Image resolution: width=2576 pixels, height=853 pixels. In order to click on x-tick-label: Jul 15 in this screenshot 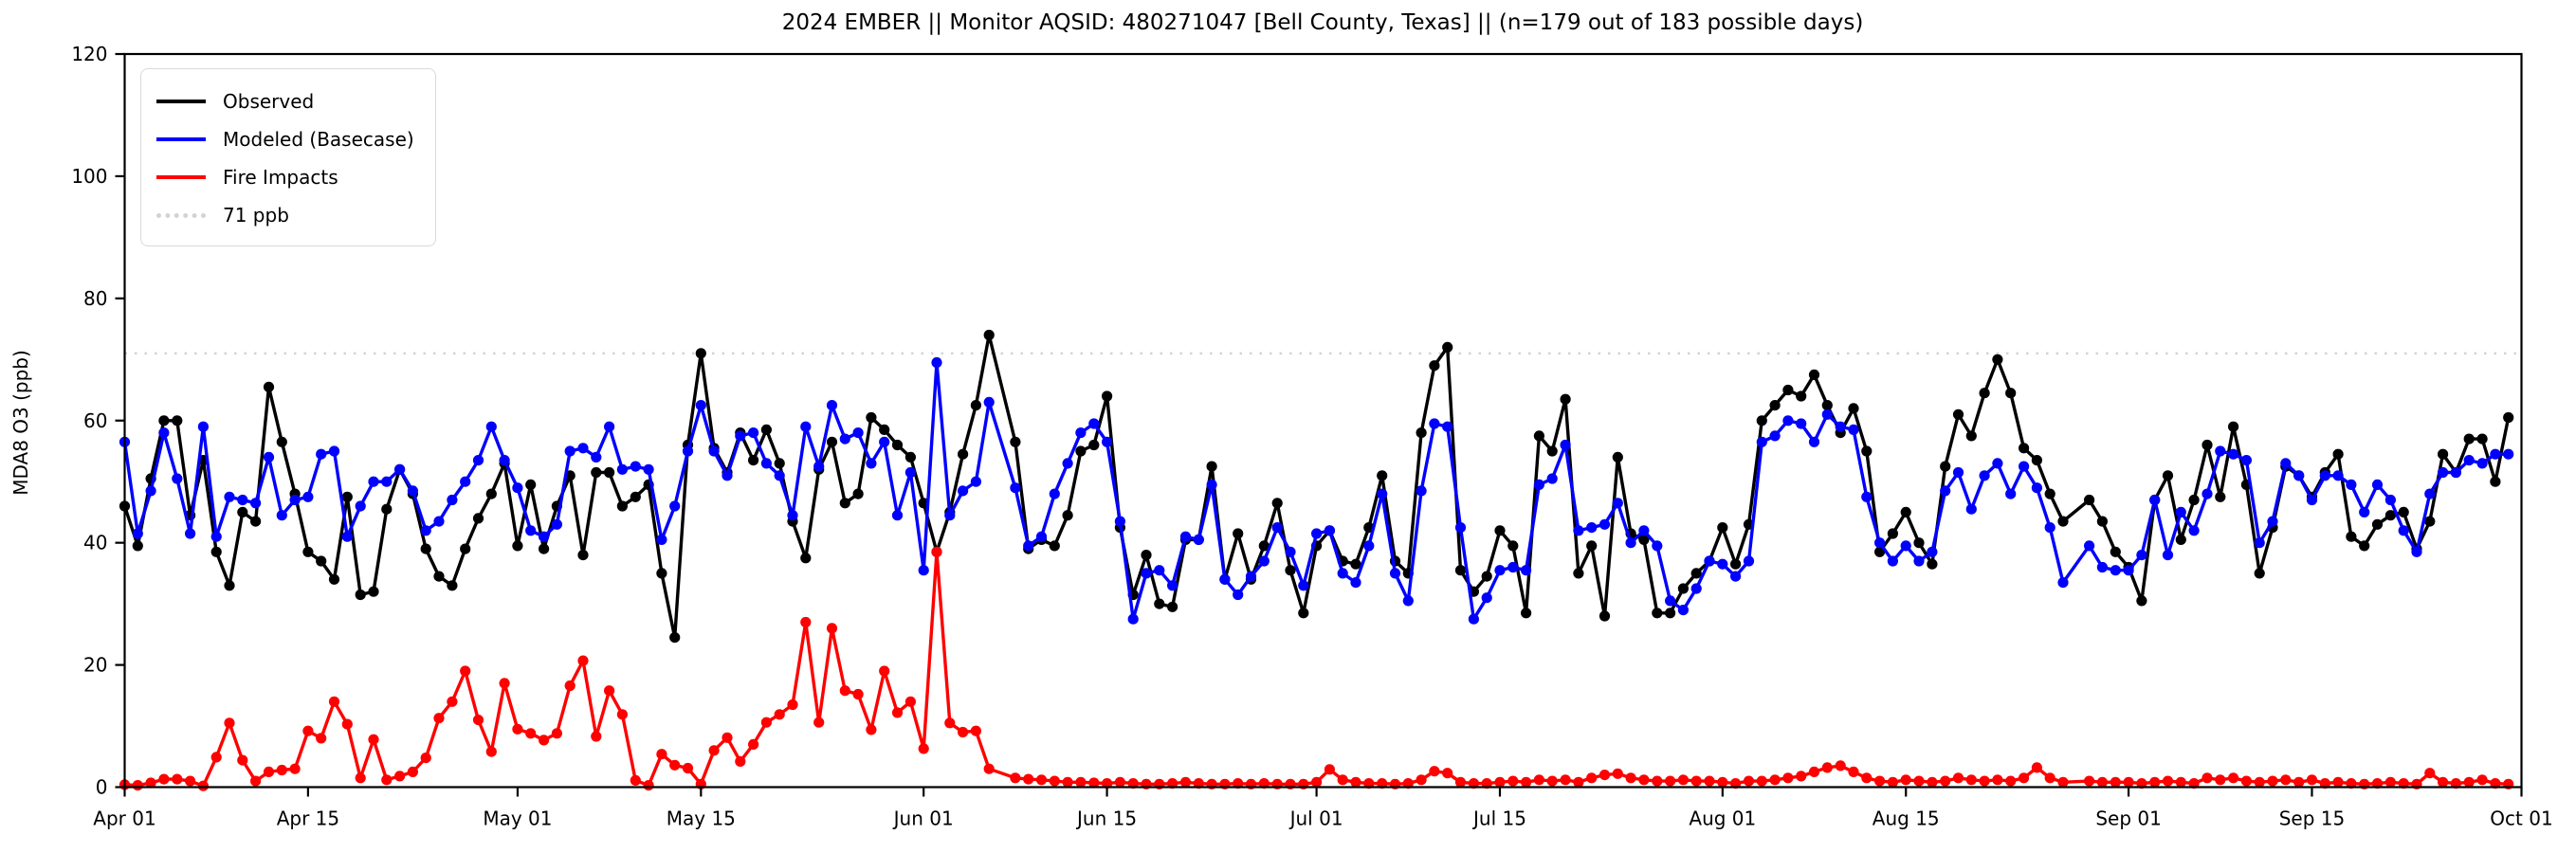, I will do `click(1498, 819)`.